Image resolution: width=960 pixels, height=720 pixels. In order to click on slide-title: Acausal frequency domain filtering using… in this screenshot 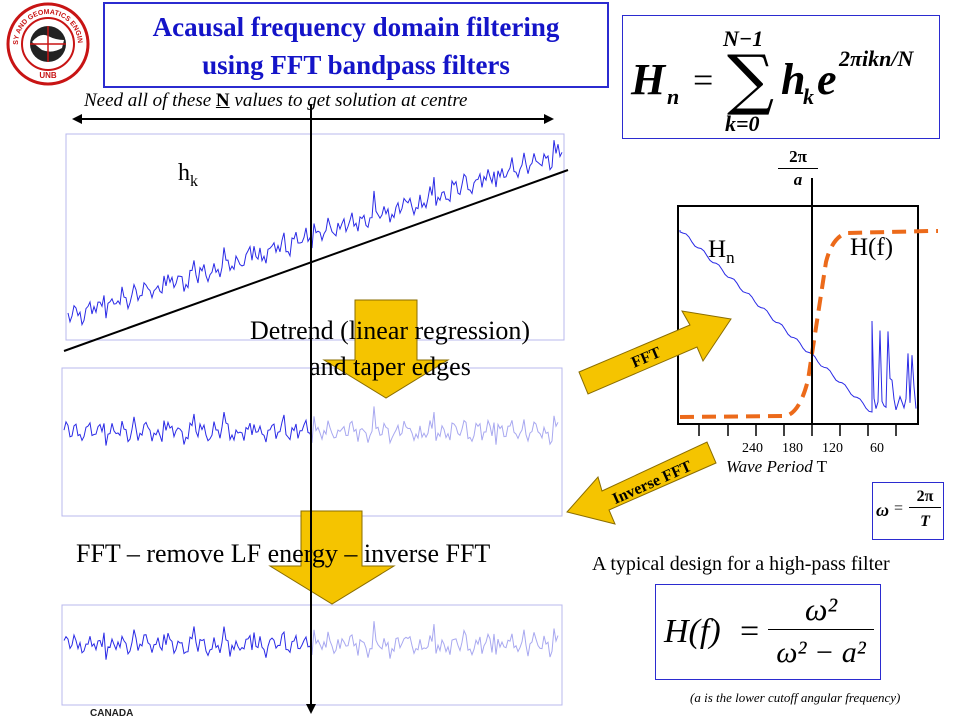, I will do `click(356, 45)`.